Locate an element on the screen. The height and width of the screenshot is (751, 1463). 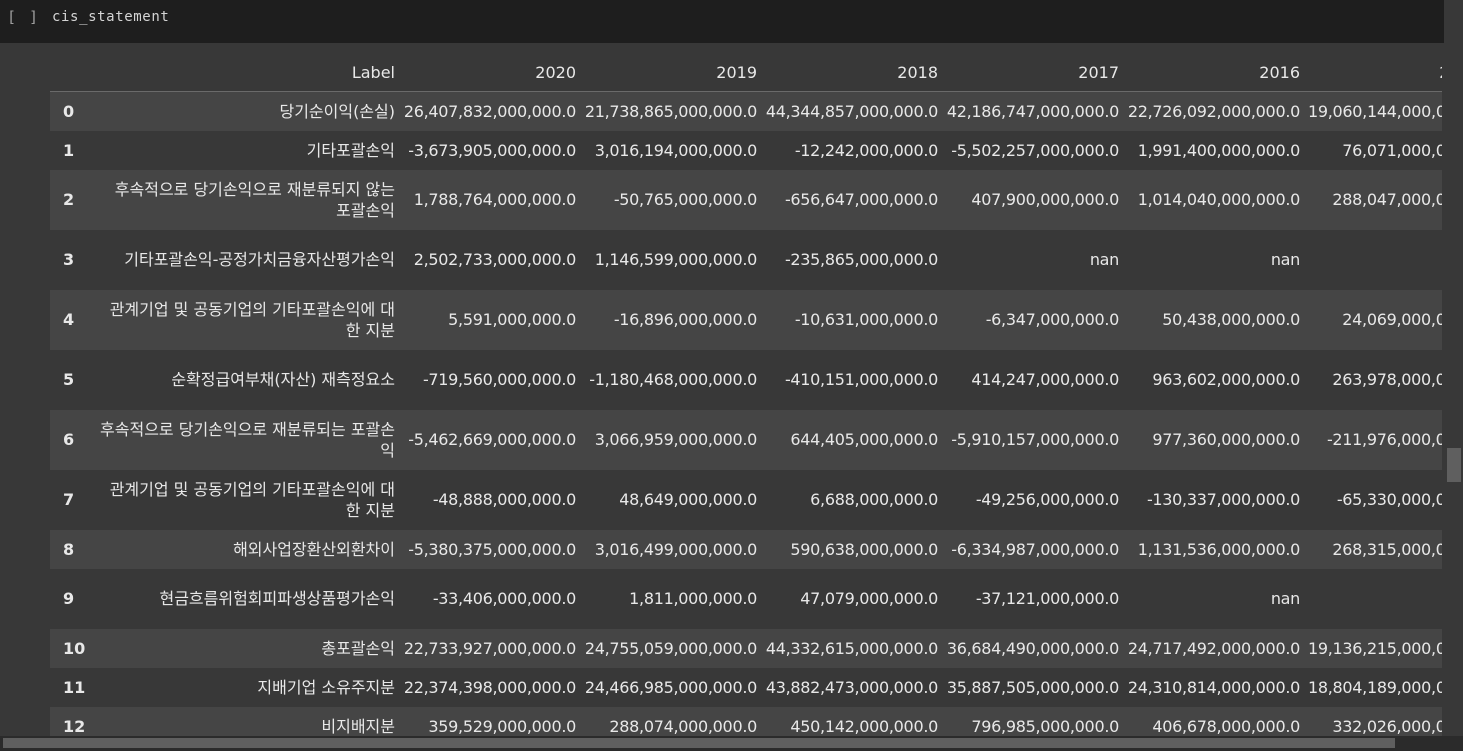
table-cell: 48,649,000,000.0 is located at coordinates (688, 499).